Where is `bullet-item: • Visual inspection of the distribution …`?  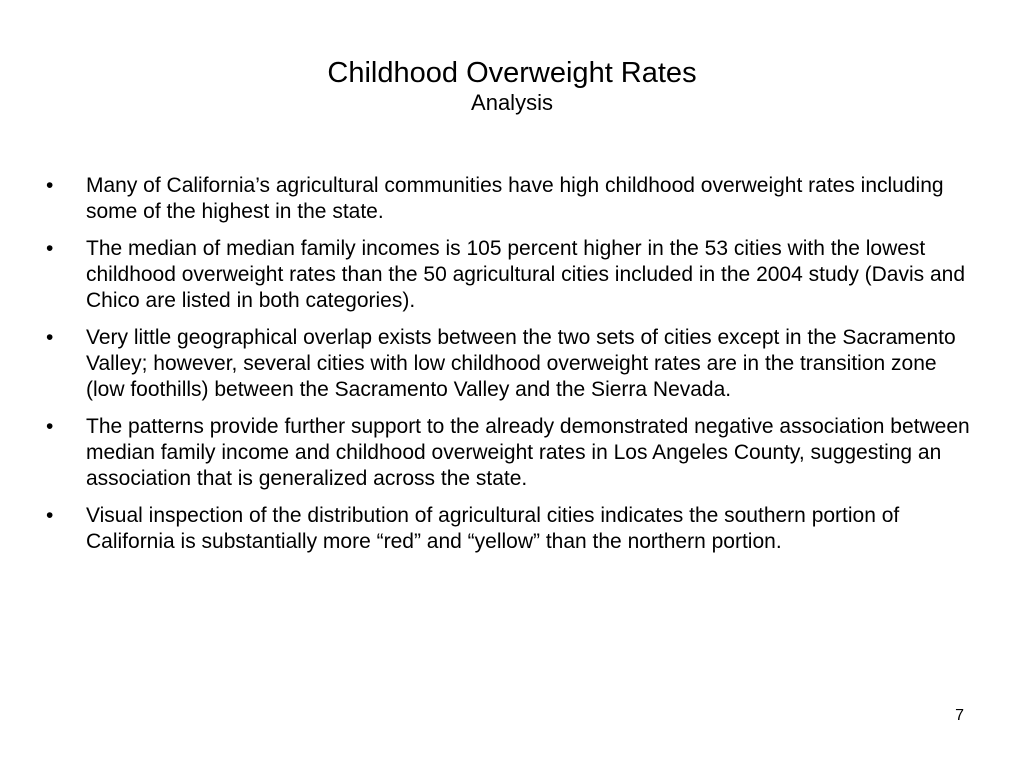
bullet-item: • Visual inspection of the distribution … is located at coordinates (509, 529).